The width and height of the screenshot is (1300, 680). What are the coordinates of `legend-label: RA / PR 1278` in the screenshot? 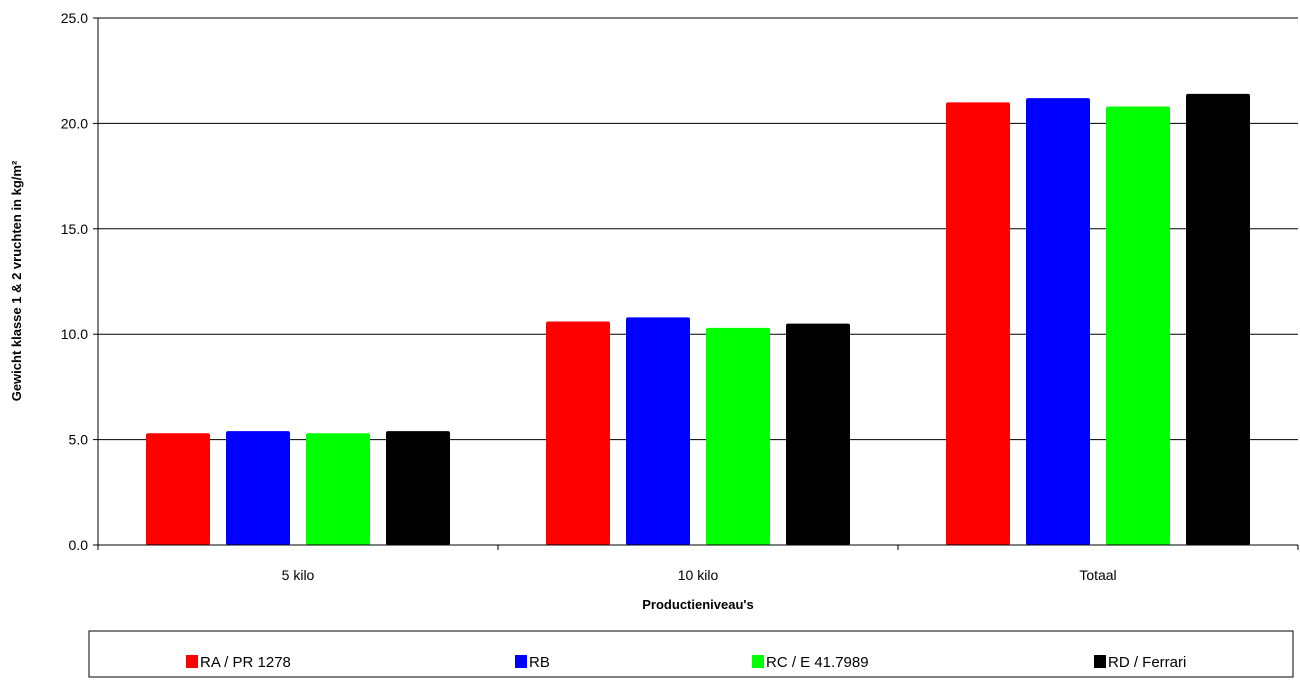 It's located at (245, 662).